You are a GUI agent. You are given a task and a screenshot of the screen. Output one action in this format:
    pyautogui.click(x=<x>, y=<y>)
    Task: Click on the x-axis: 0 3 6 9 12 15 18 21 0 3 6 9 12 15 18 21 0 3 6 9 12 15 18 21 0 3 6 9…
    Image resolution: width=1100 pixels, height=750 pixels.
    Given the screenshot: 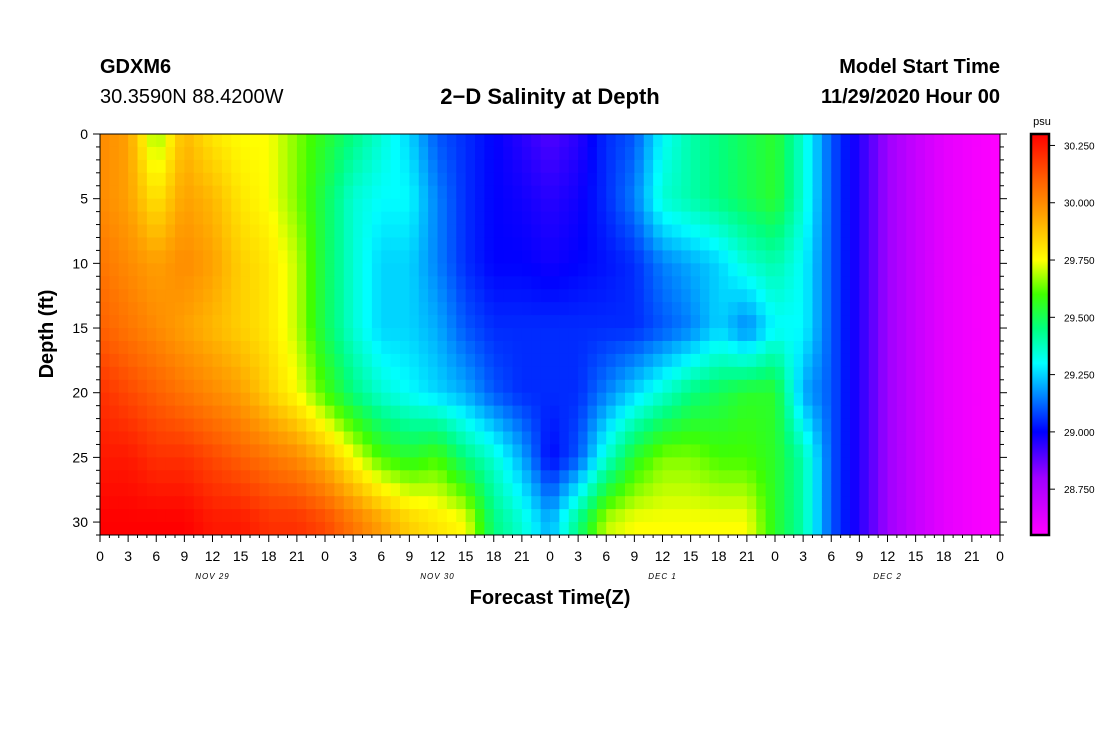 What is the action you would take?
    pyautogui.click(x=550, y=549)
    